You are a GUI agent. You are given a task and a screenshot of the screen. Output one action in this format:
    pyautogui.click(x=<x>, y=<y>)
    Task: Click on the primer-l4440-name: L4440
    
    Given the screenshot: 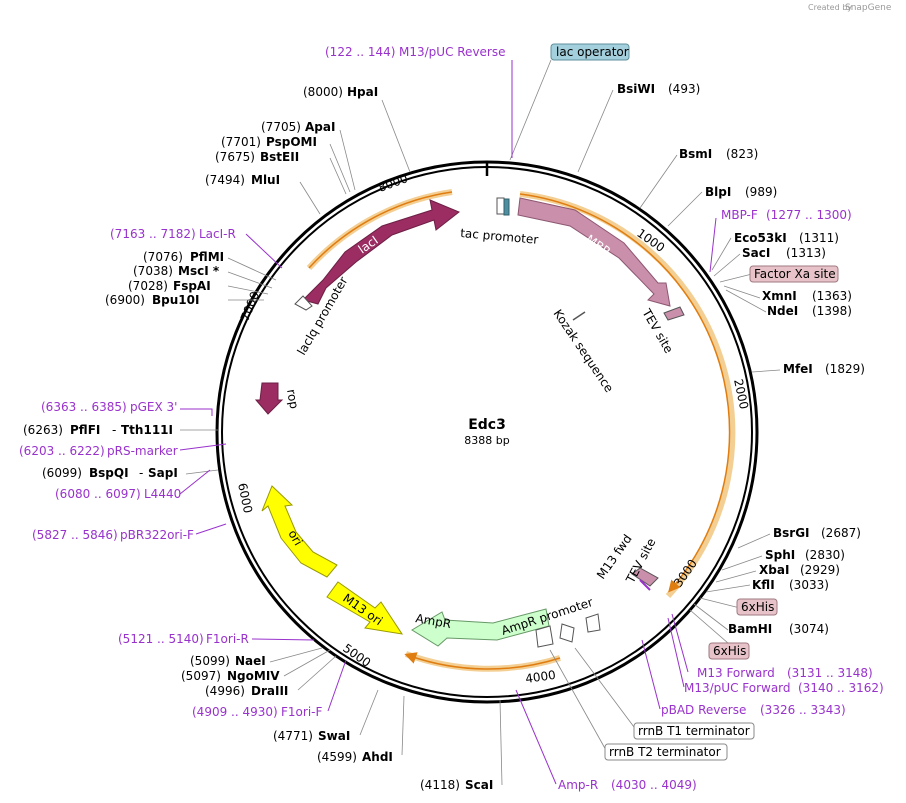 What is the action you would take?
    pyautogui.click(x=162, y=494)
    